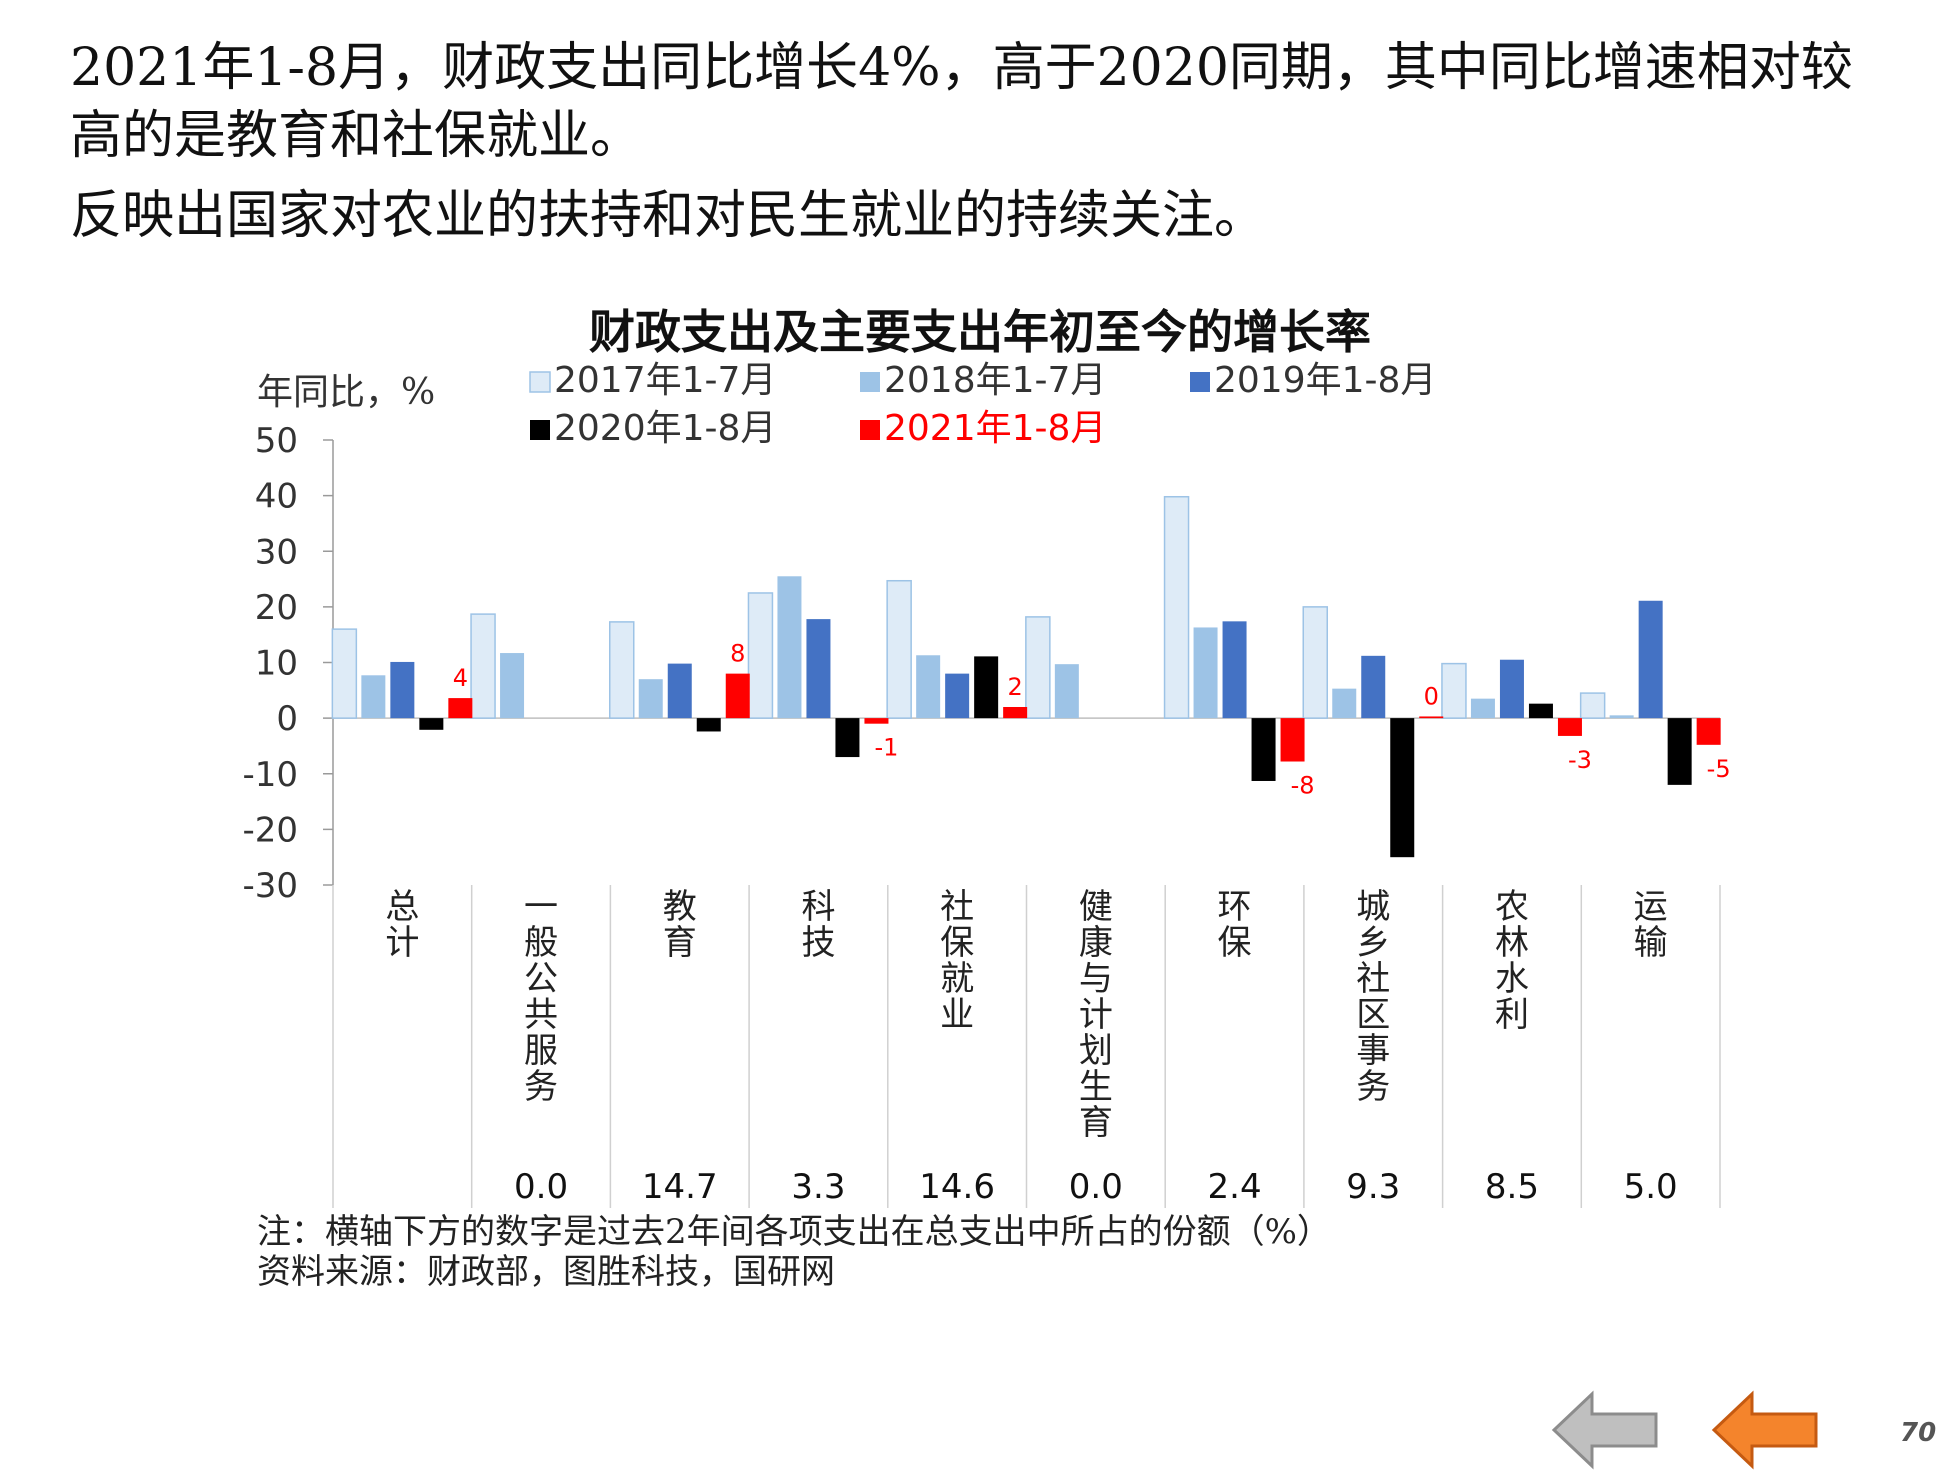 This screenshot has height=1470, width=1960. Describe the element at coordinates (1651, 925) in the screenshot. I see `category-label: 运输` at that location.